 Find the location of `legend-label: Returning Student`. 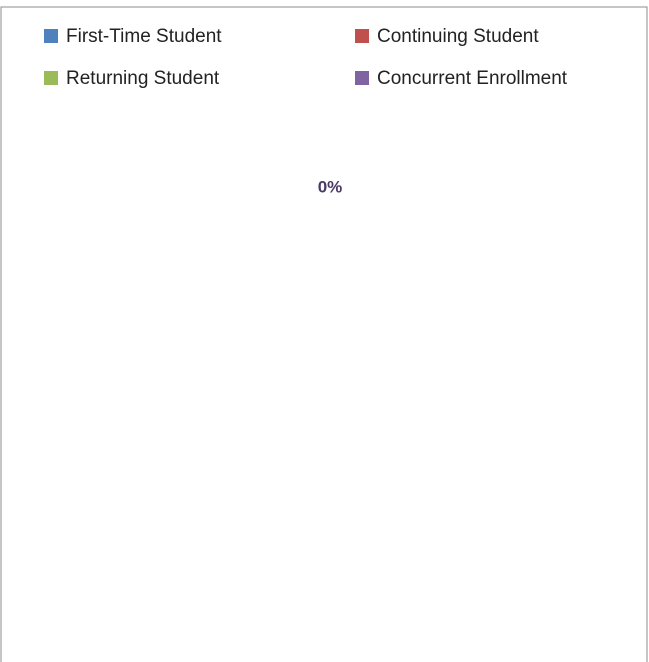

legend-label: Returning Student is located at coordinates (143, 78).